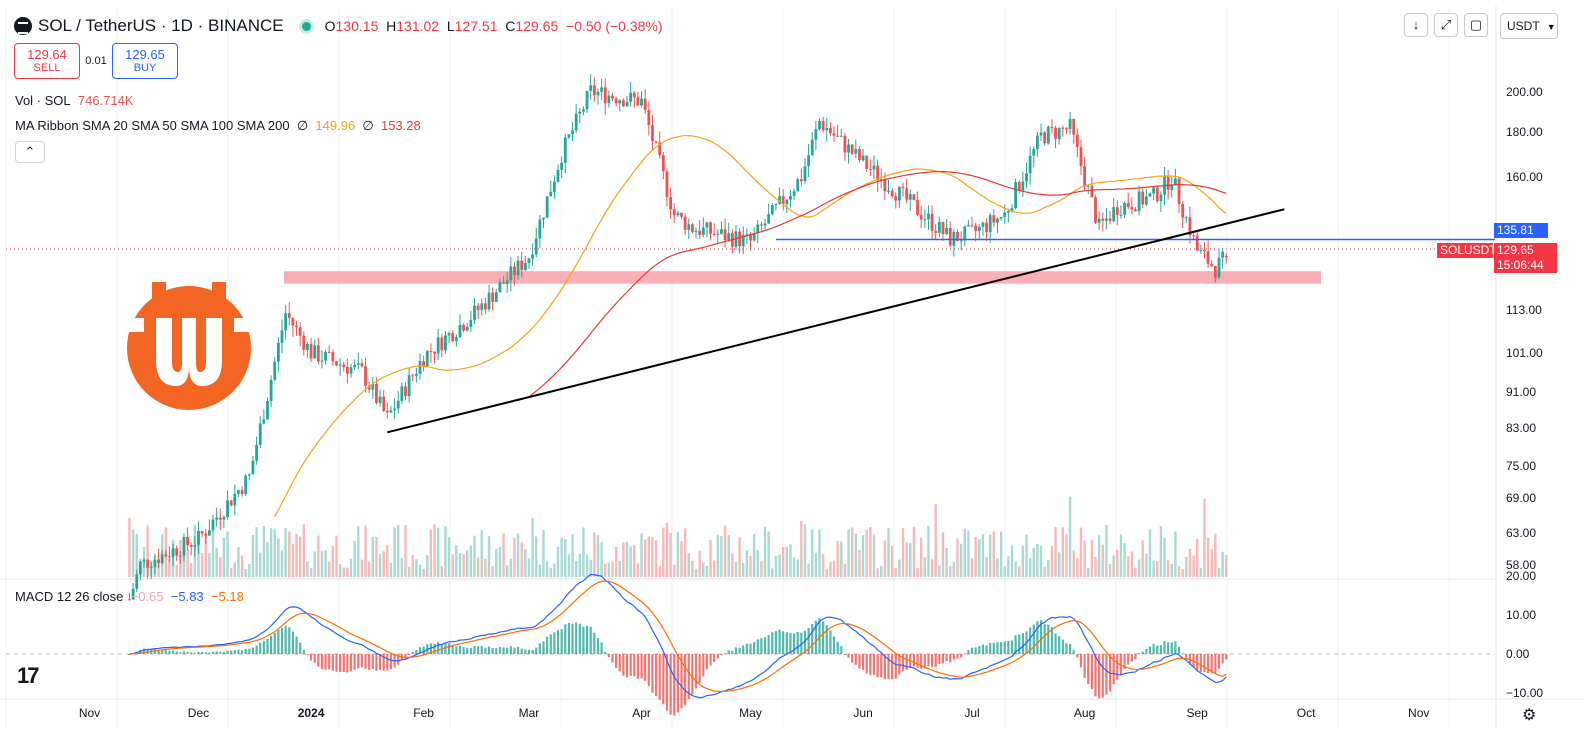 The image size is (1584, 752). What do you see at coordinates (1476, 25) in the screenshot?
I see `screenshot-icon: ▢` at bounding box center [1476, 25].